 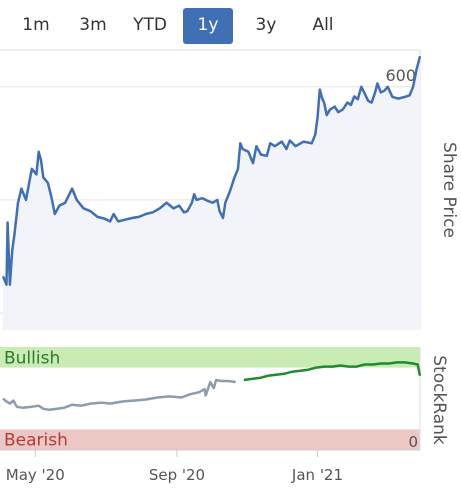 I want to click on range-selector: 1m 3m YTD 1y 3y All, so click(x=230, y=26).